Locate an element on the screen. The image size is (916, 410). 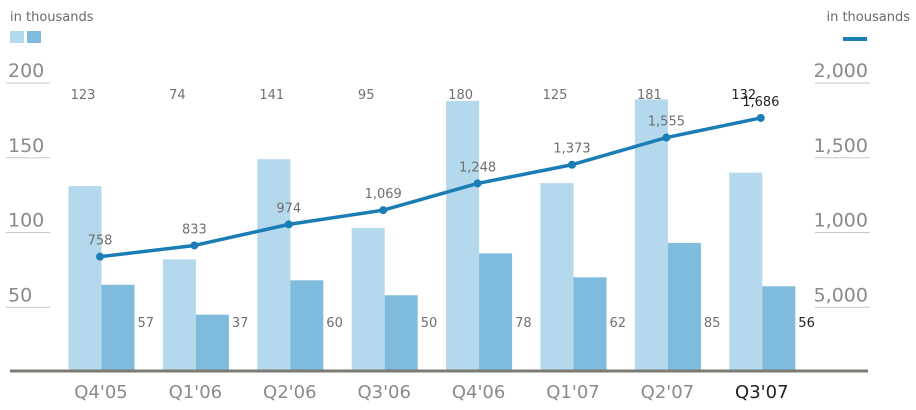
bar-dark-value-label: 56 is located at coordinates (806, 323).